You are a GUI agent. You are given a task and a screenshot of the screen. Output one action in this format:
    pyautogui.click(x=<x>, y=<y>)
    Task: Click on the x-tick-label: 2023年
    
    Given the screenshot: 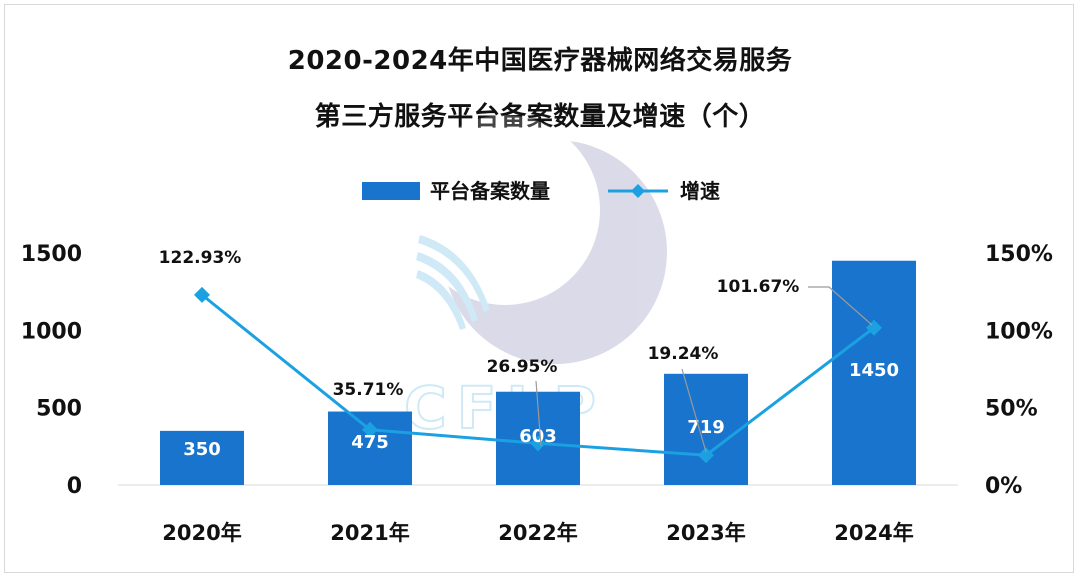 What is the action you would take?
    pyautogui.click(x=705, y=533)
    